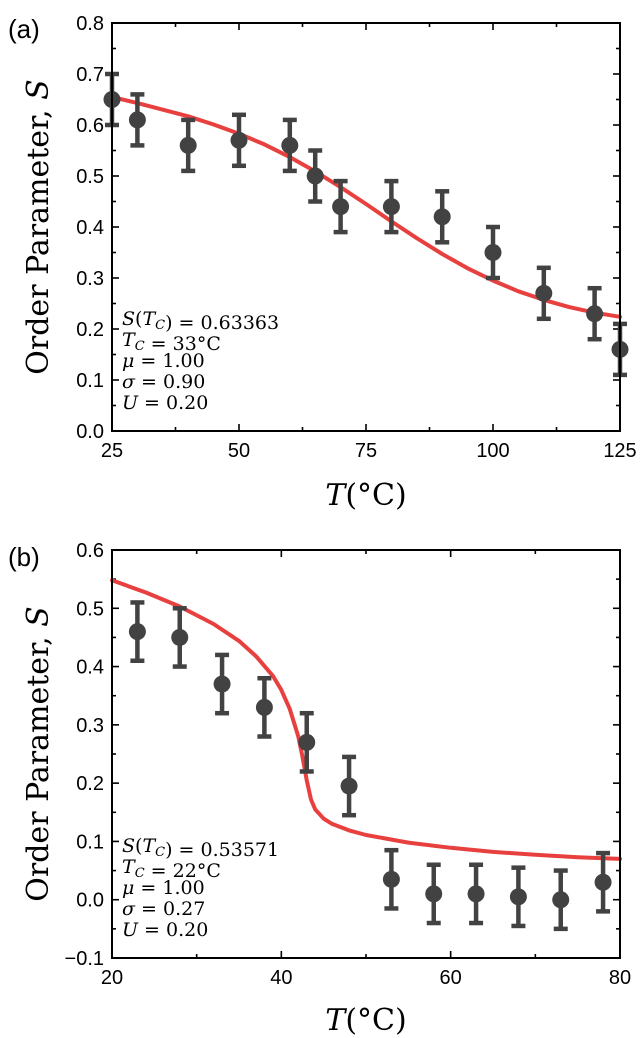 This screenshot has height=1038, width=640. I want to click on x-tick-label: 80, so click(620, 978).